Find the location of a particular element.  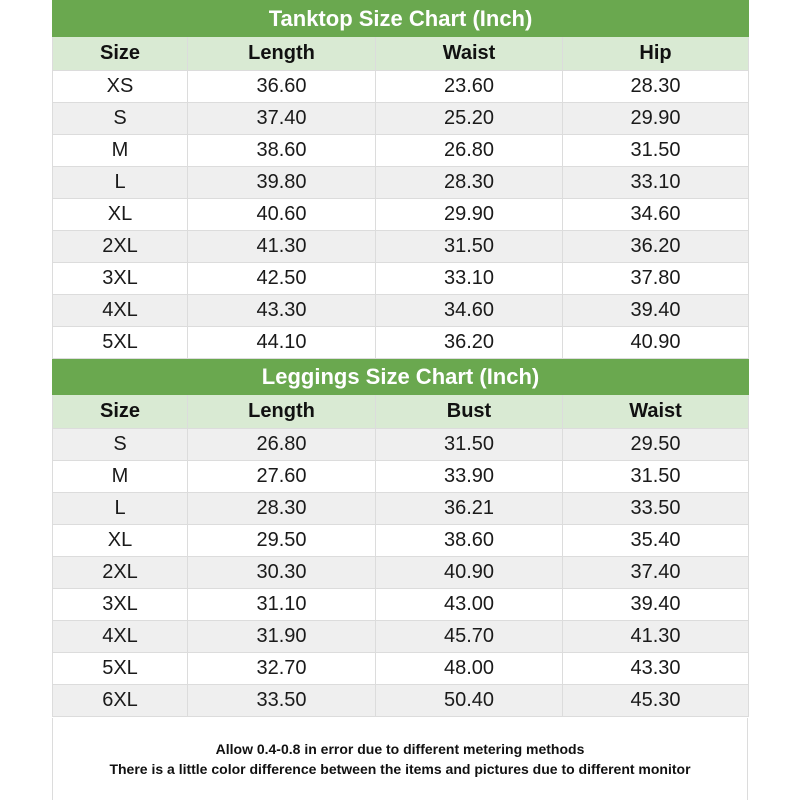

table-row: L 28.30 36.21 33.50 is located at coordinates (401, 508).